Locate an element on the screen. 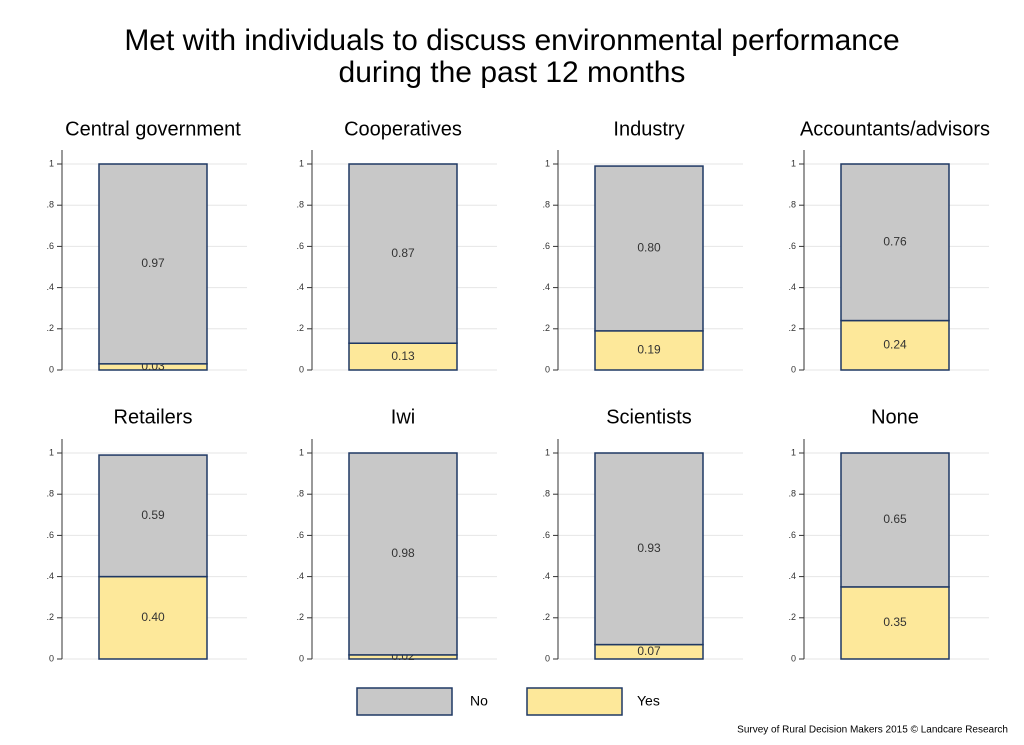 This screenshot has width=1024, height=745. data-label: 0.97 is located at coordinates (153, 263).